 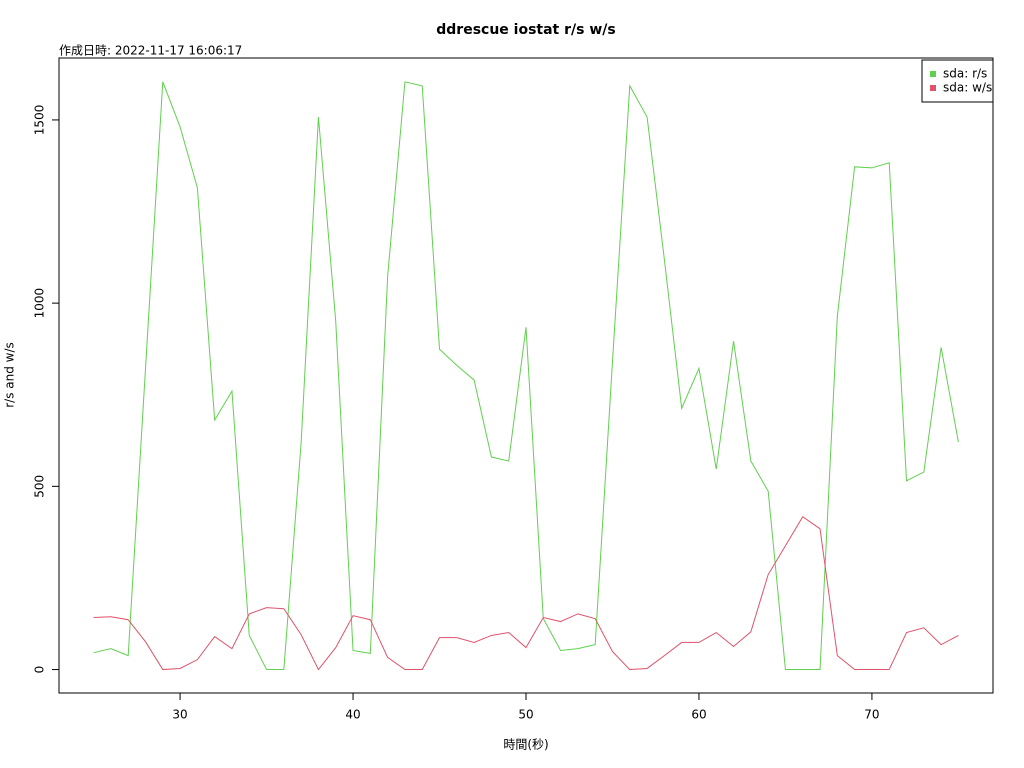 I want to click on y-axis-title: r/s and w/s, so click(x=10, y=375).